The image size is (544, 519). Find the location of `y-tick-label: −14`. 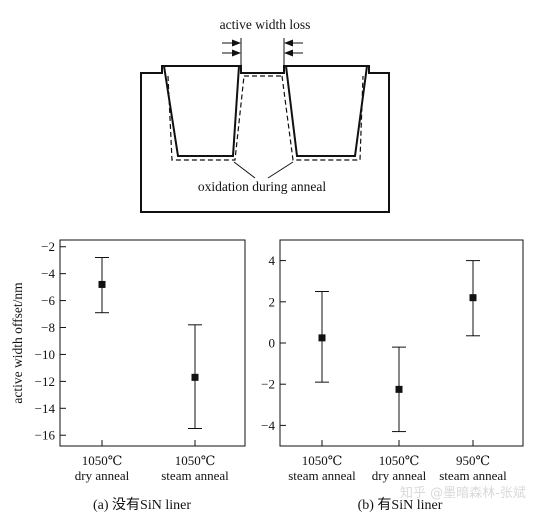

y-tick-label: −14 is located at coordinates (45, 408).